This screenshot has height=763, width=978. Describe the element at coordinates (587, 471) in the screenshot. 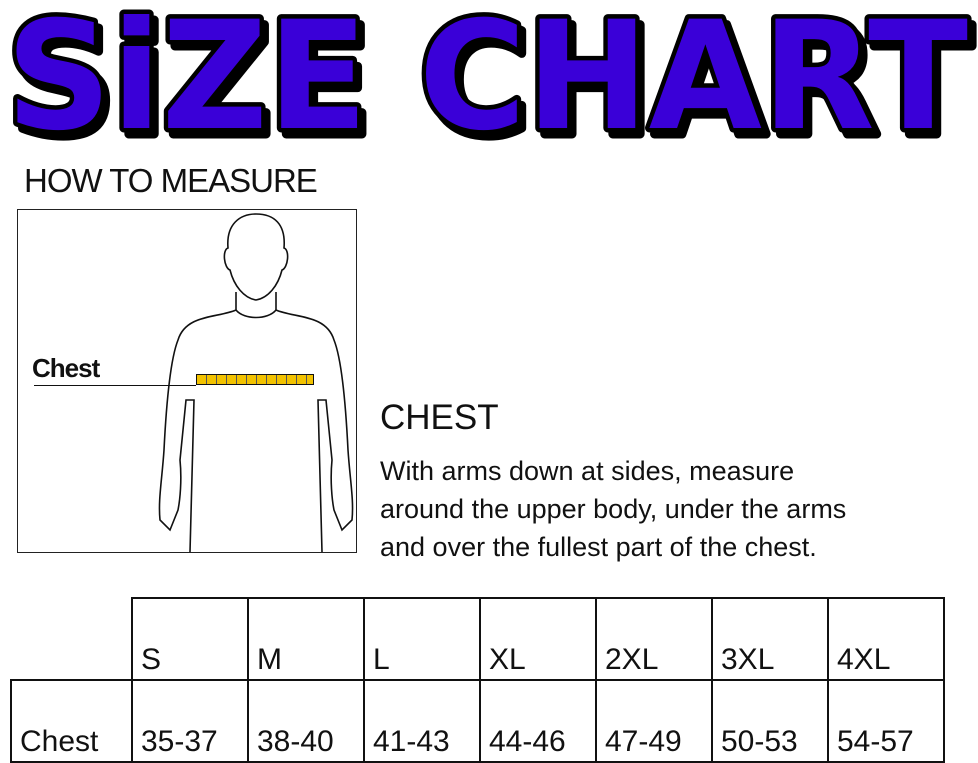

I see `description-line: With arms down at sides, measure` at that location.